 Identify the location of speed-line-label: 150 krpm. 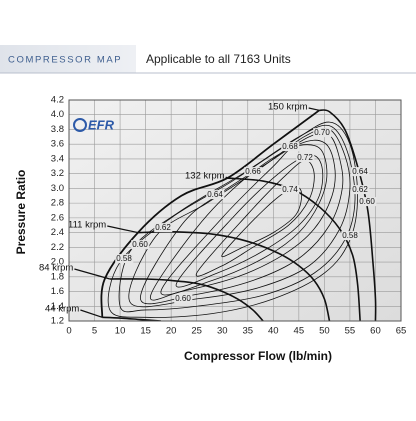
(288, 107).